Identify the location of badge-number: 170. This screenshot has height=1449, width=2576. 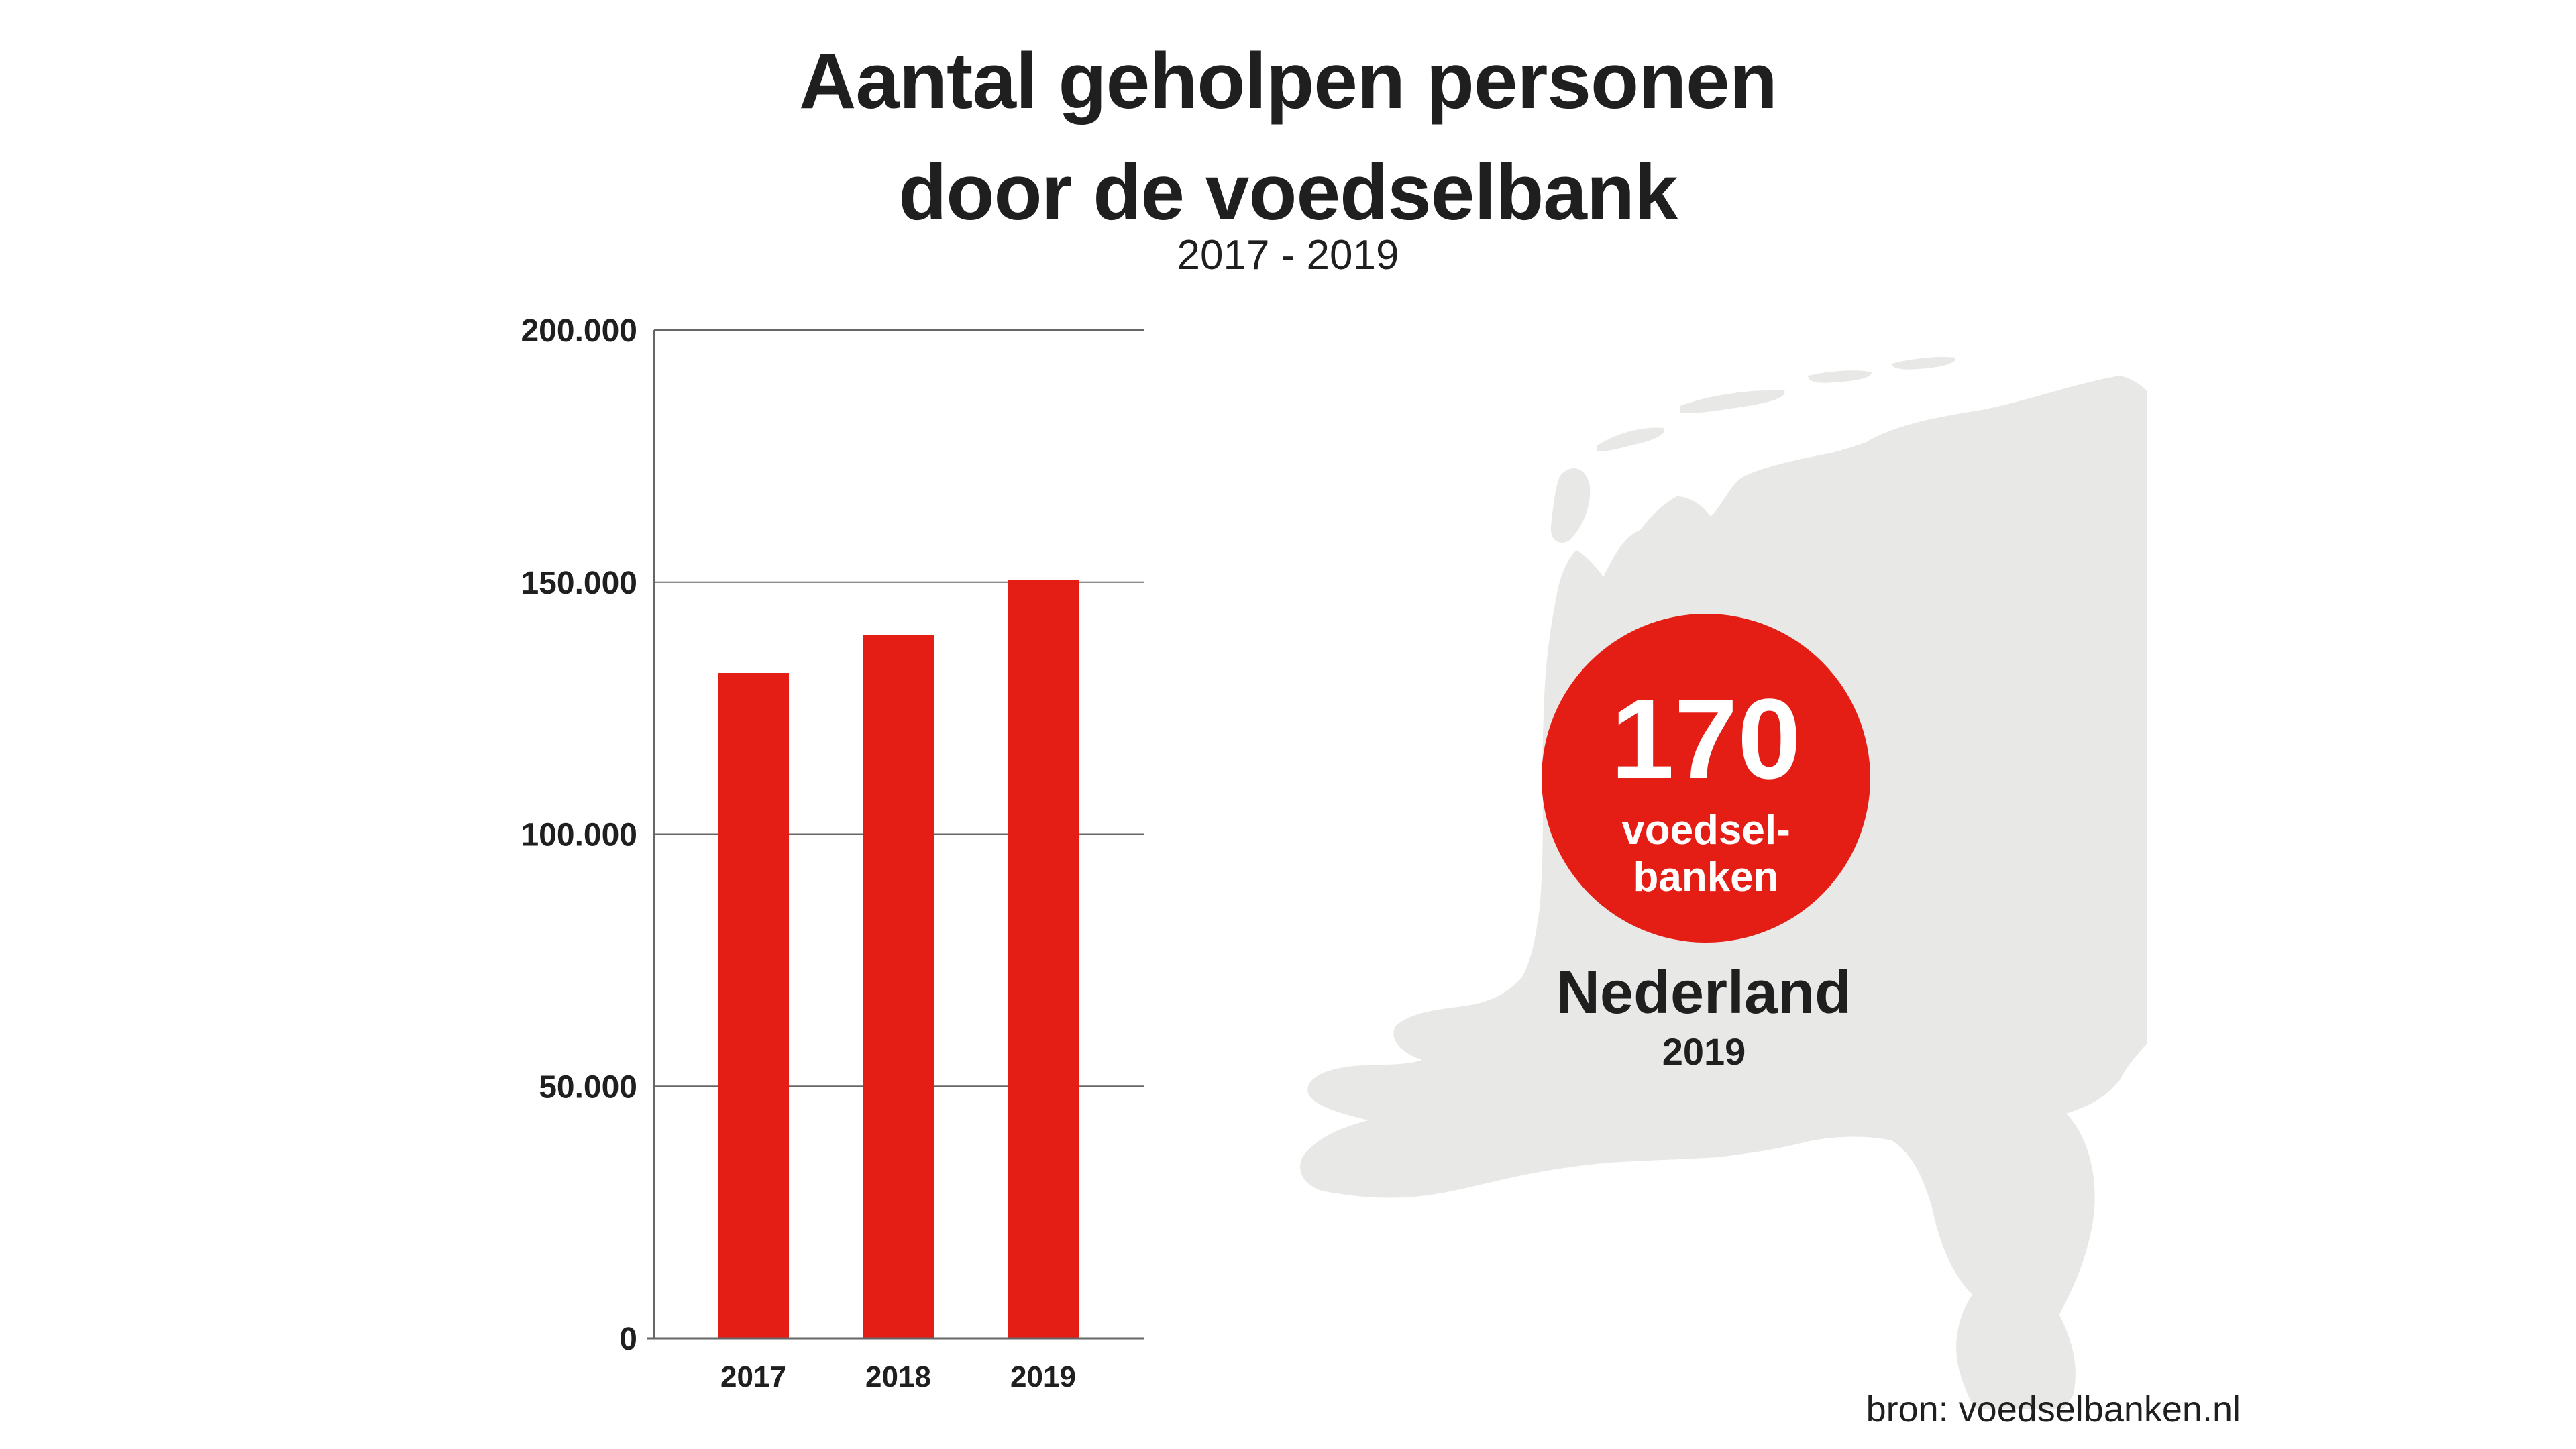
(1706, 739).